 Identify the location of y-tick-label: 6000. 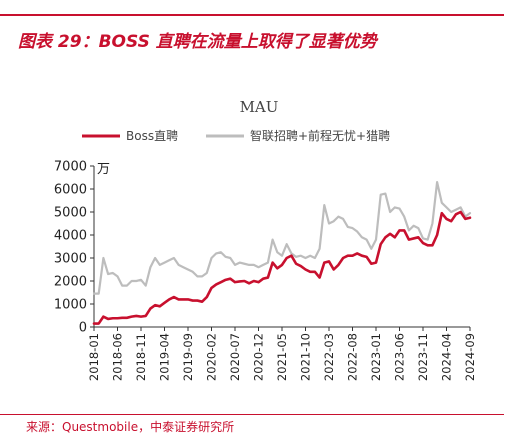
(70, 190).